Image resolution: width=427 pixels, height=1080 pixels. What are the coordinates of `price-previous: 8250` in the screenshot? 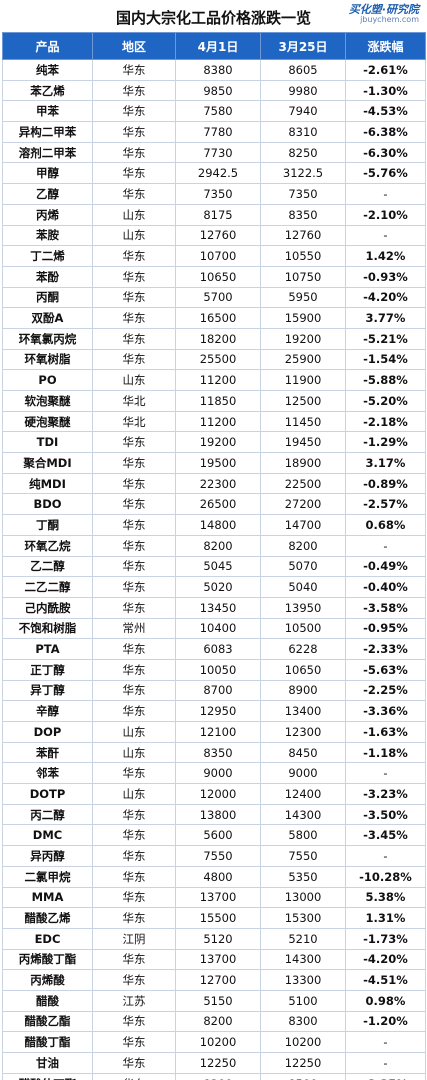 It's located at (303, 152).